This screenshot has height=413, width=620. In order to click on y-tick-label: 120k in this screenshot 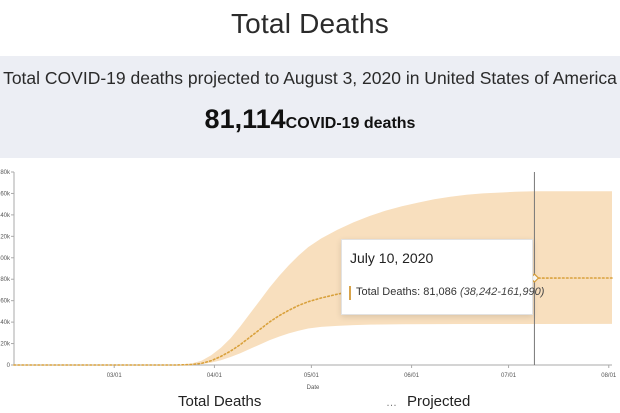, I will do `click(5, 237)`.